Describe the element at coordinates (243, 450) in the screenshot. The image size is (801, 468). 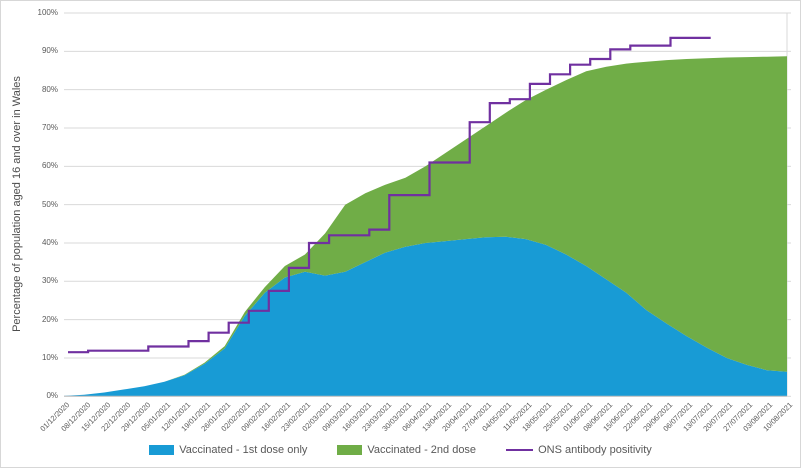
I see `legend-label: Vaccinated - 1st dose only` at that location.